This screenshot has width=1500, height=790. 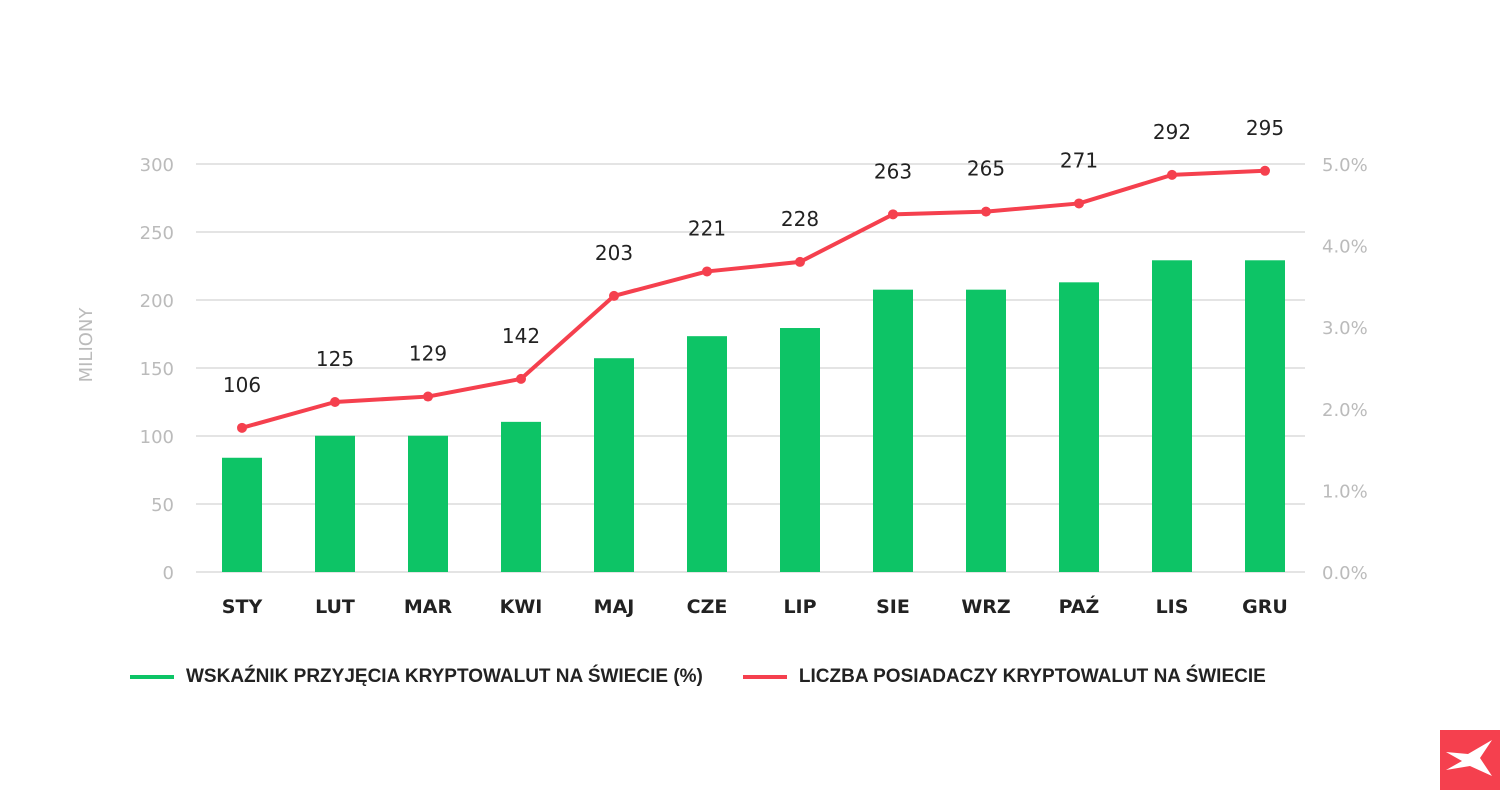 I want to click on x-tick-label: MAJ, so click(x=614, y=607).